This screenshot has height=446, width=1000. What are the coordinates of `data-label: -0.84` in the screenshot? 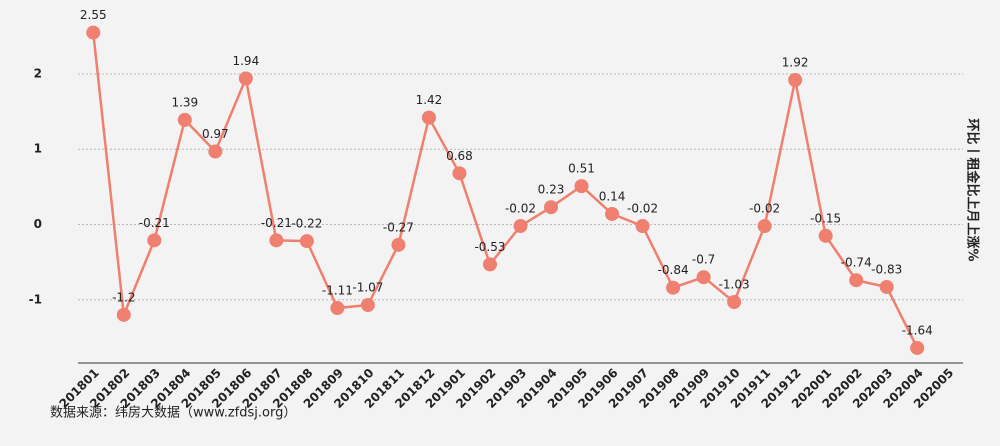 It's located at (673, 270).